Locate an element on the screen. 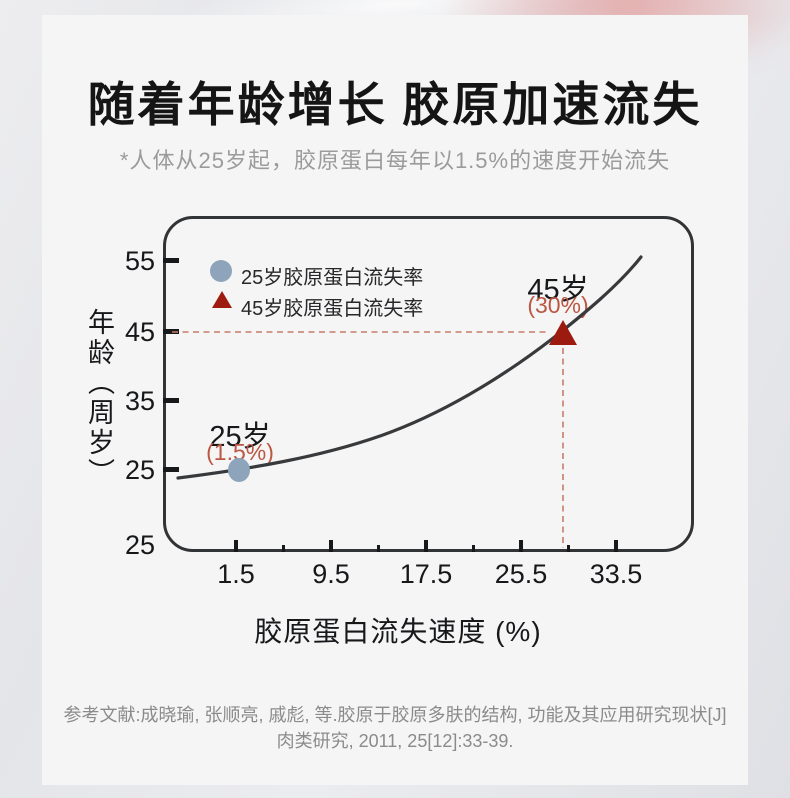 This screenshot has width=790, height=798. x-tick-label-1_5: 1.5 is located at coordinates (236, 574).